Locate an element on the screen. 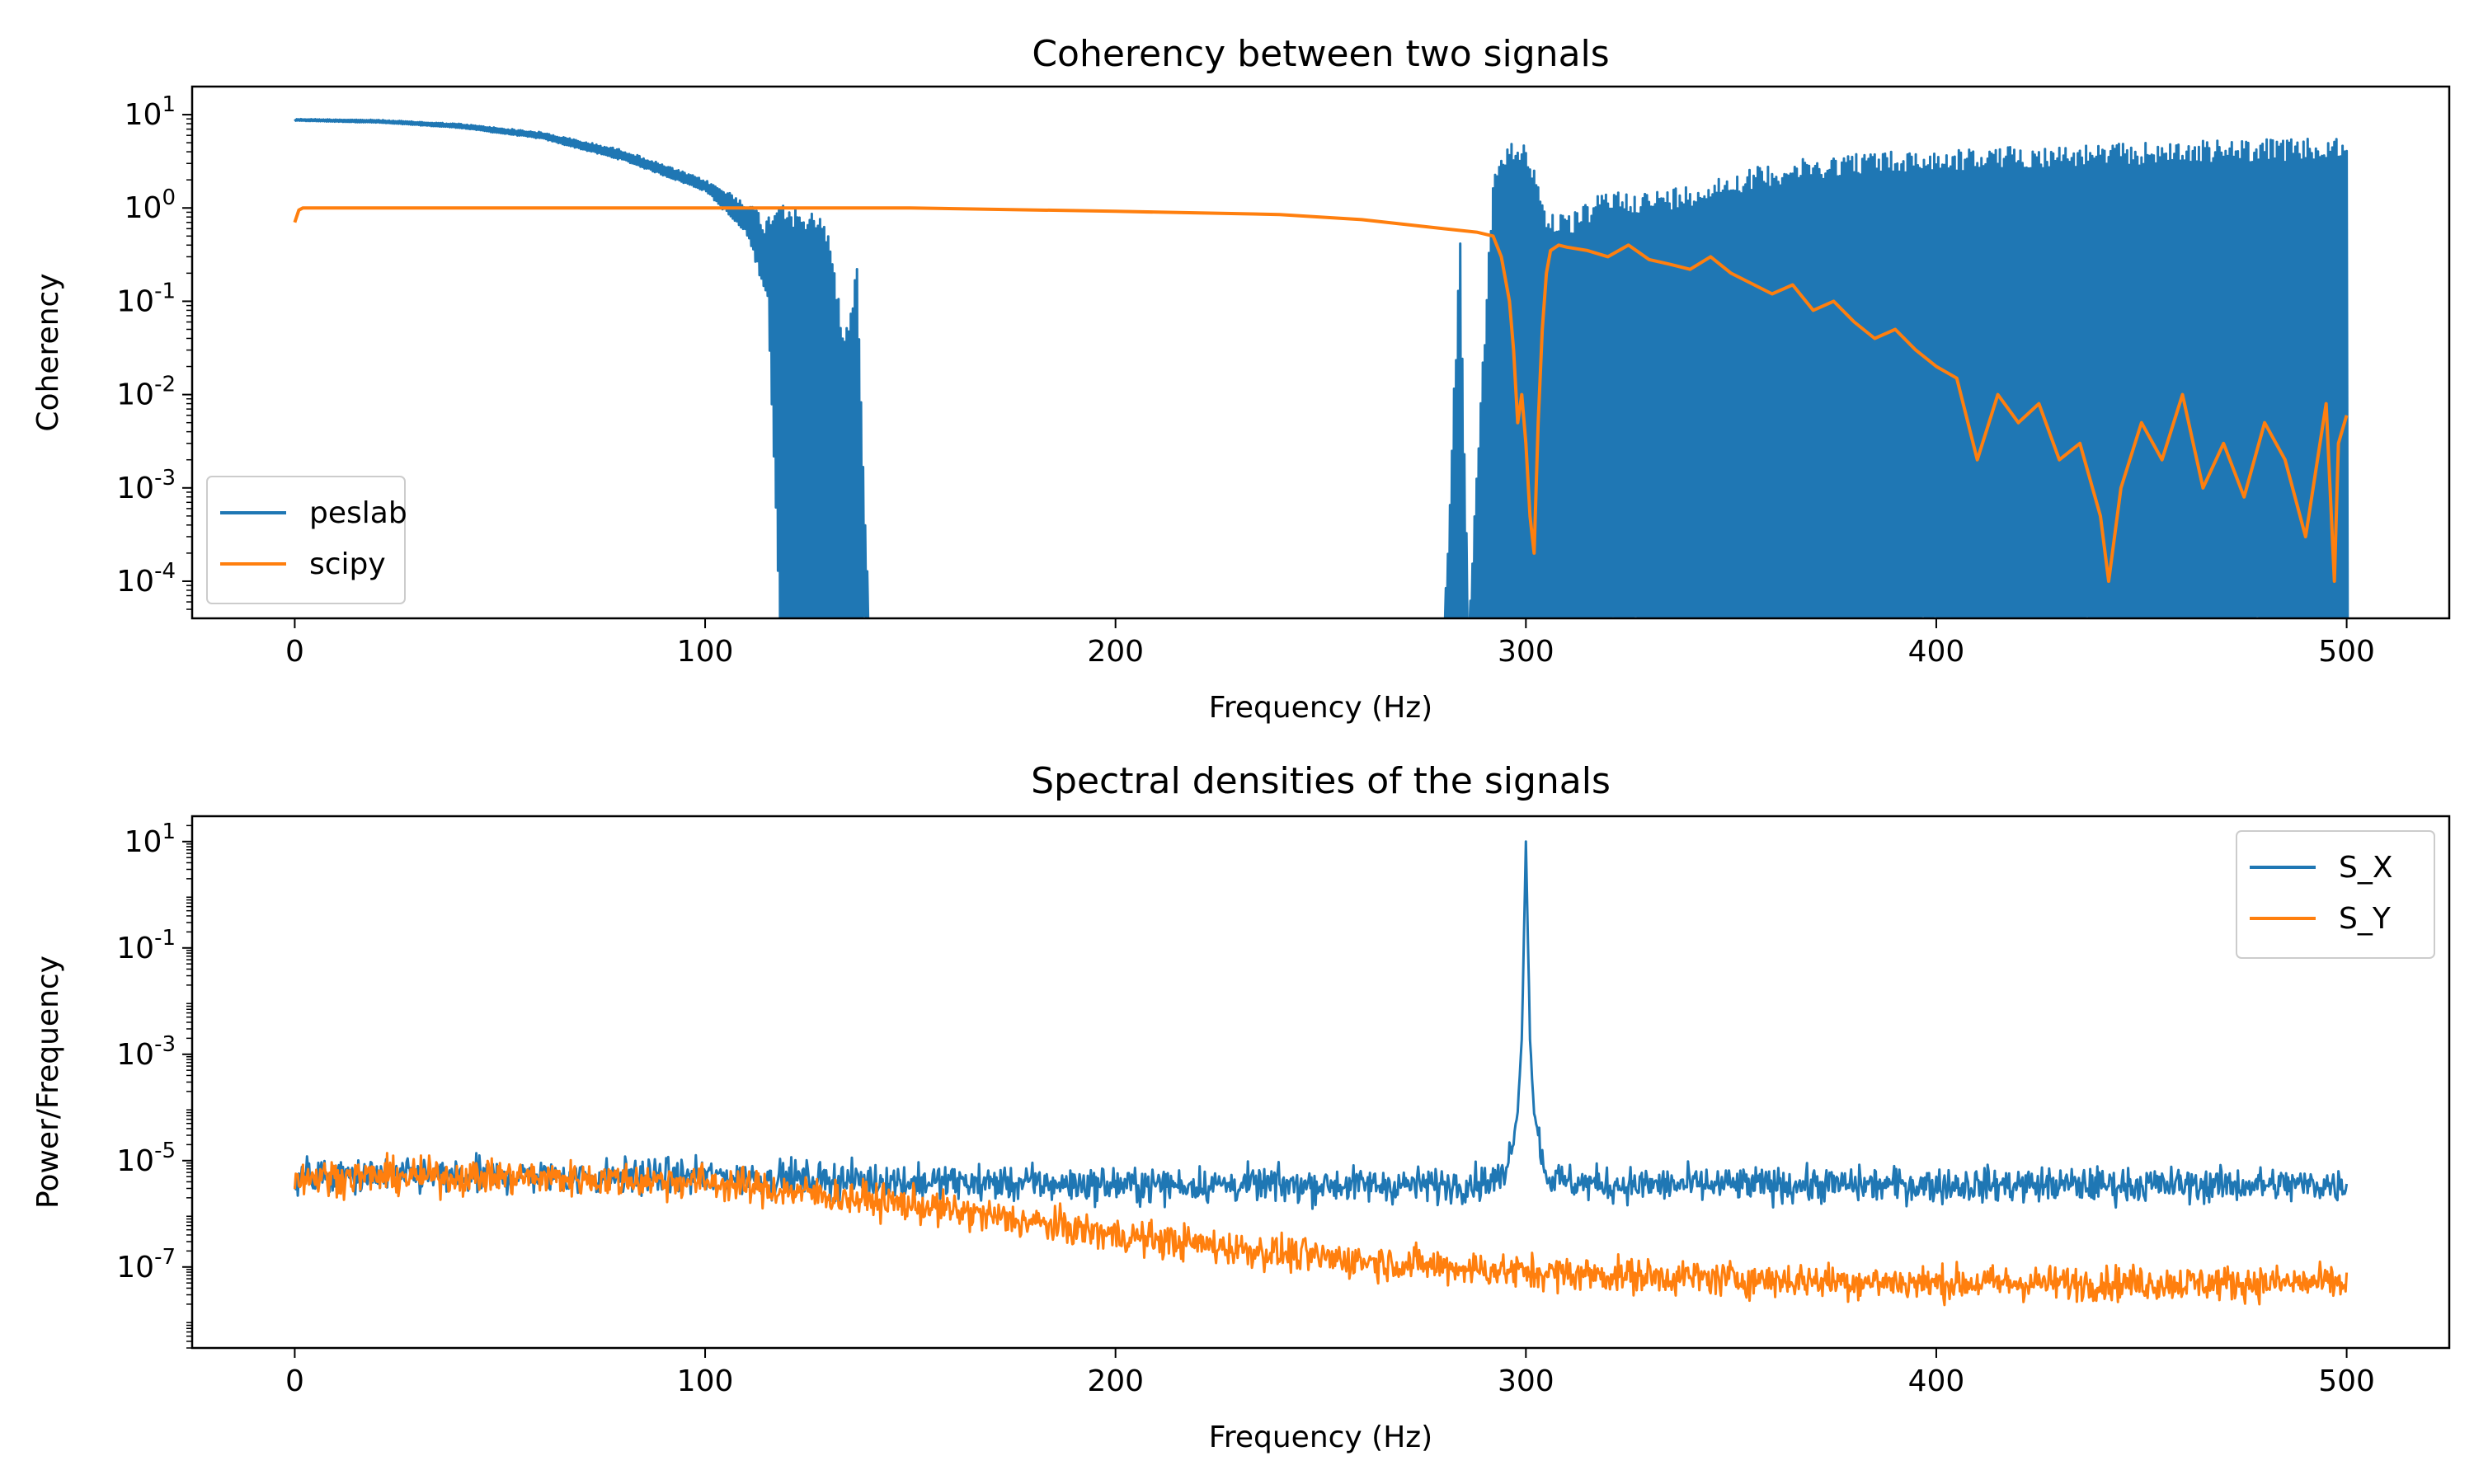 The image size is (2474, 1484). series-s-y is located at coordinates (1321, 1229).